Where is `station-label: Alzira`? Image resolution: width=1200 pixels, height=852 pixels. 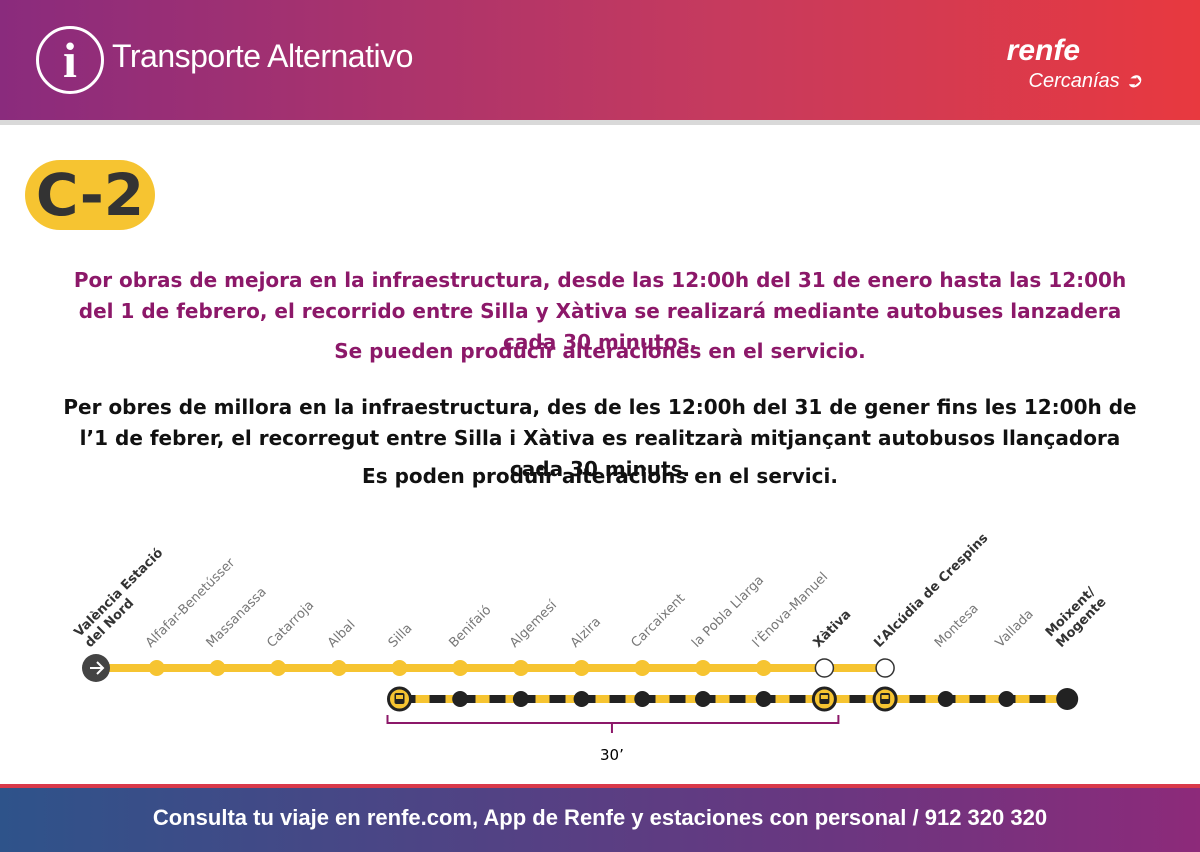
station-label: Alzira is located at coordinates (586, 633).